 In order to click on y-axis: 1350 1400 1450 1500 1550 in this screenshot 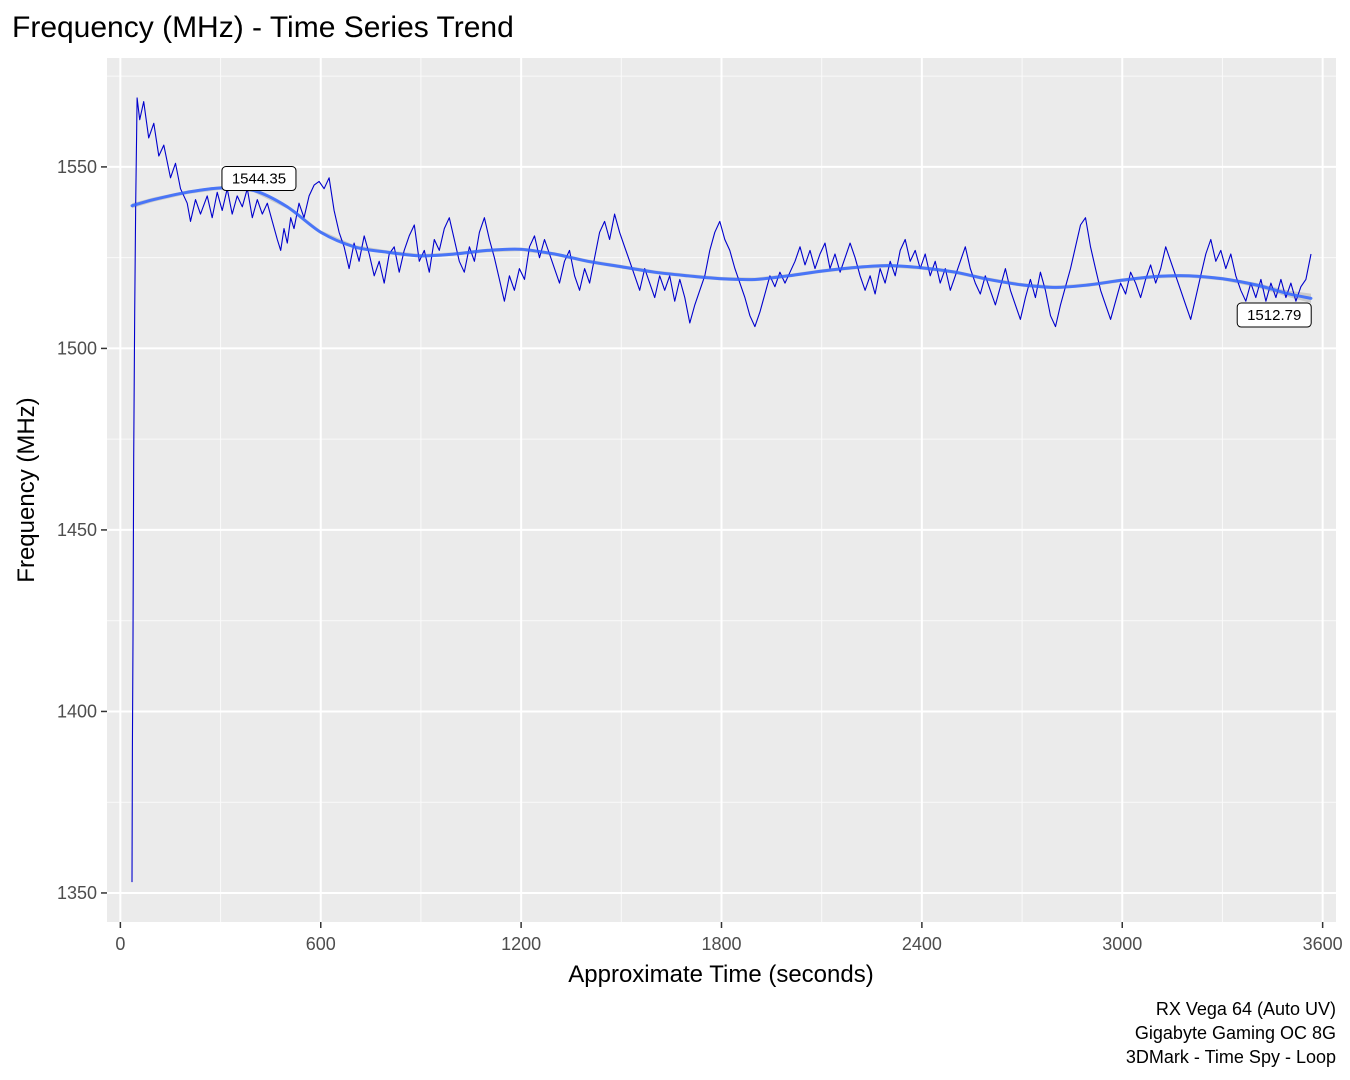, I will do `click(82, 530)`.